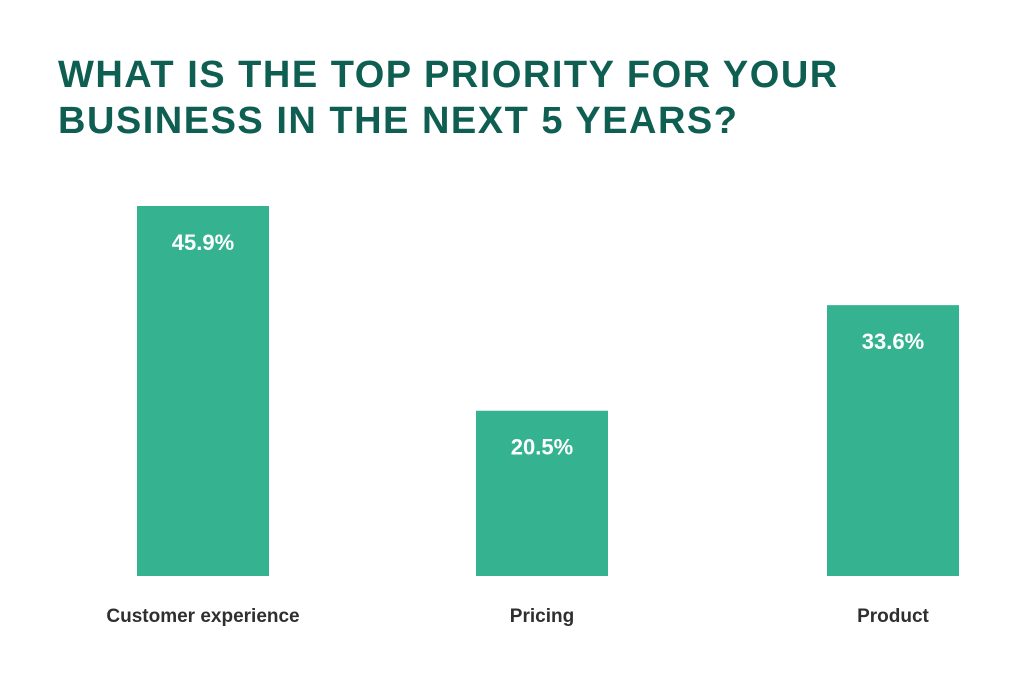 The height and width of the screenshot is (678, 1024). What do you see at coordinates (542, 447) in the screenshot?
I see `bar-value-label: 20.5%` at bounding box center [542, 447].